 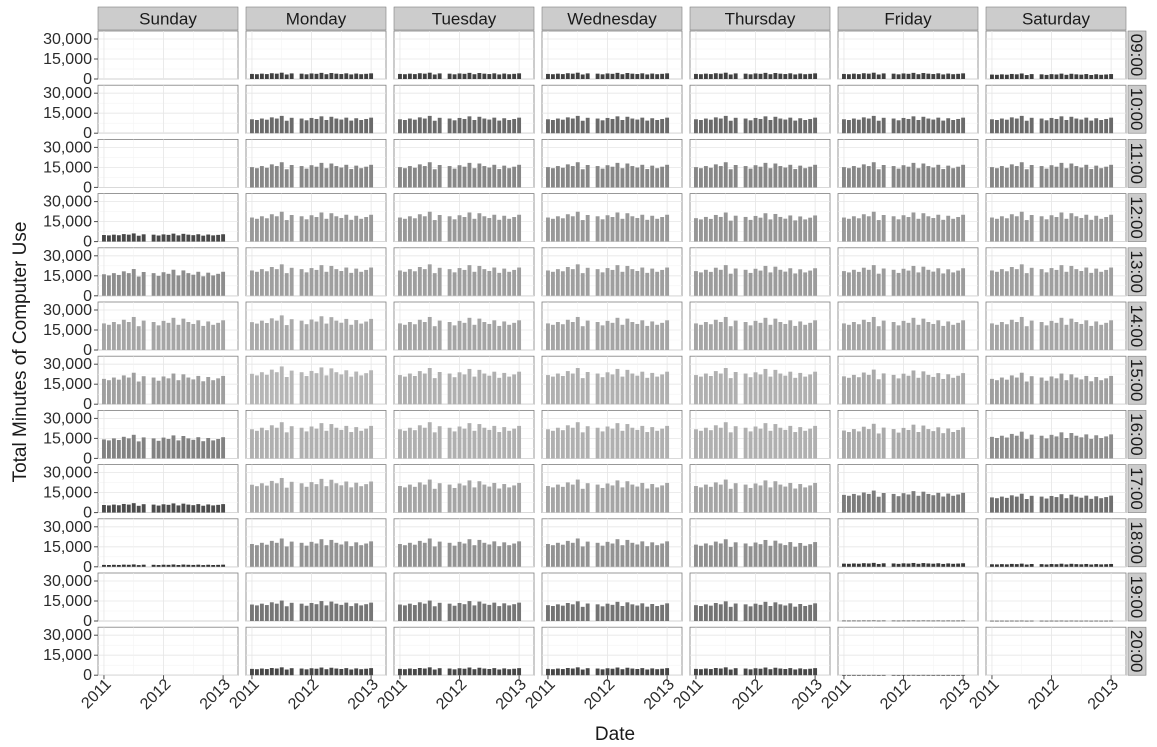 What do you see at coordinates (67, 167) in the screenshot?
I see `y-tick-label: 15,000` at bounding box center [67, 167].